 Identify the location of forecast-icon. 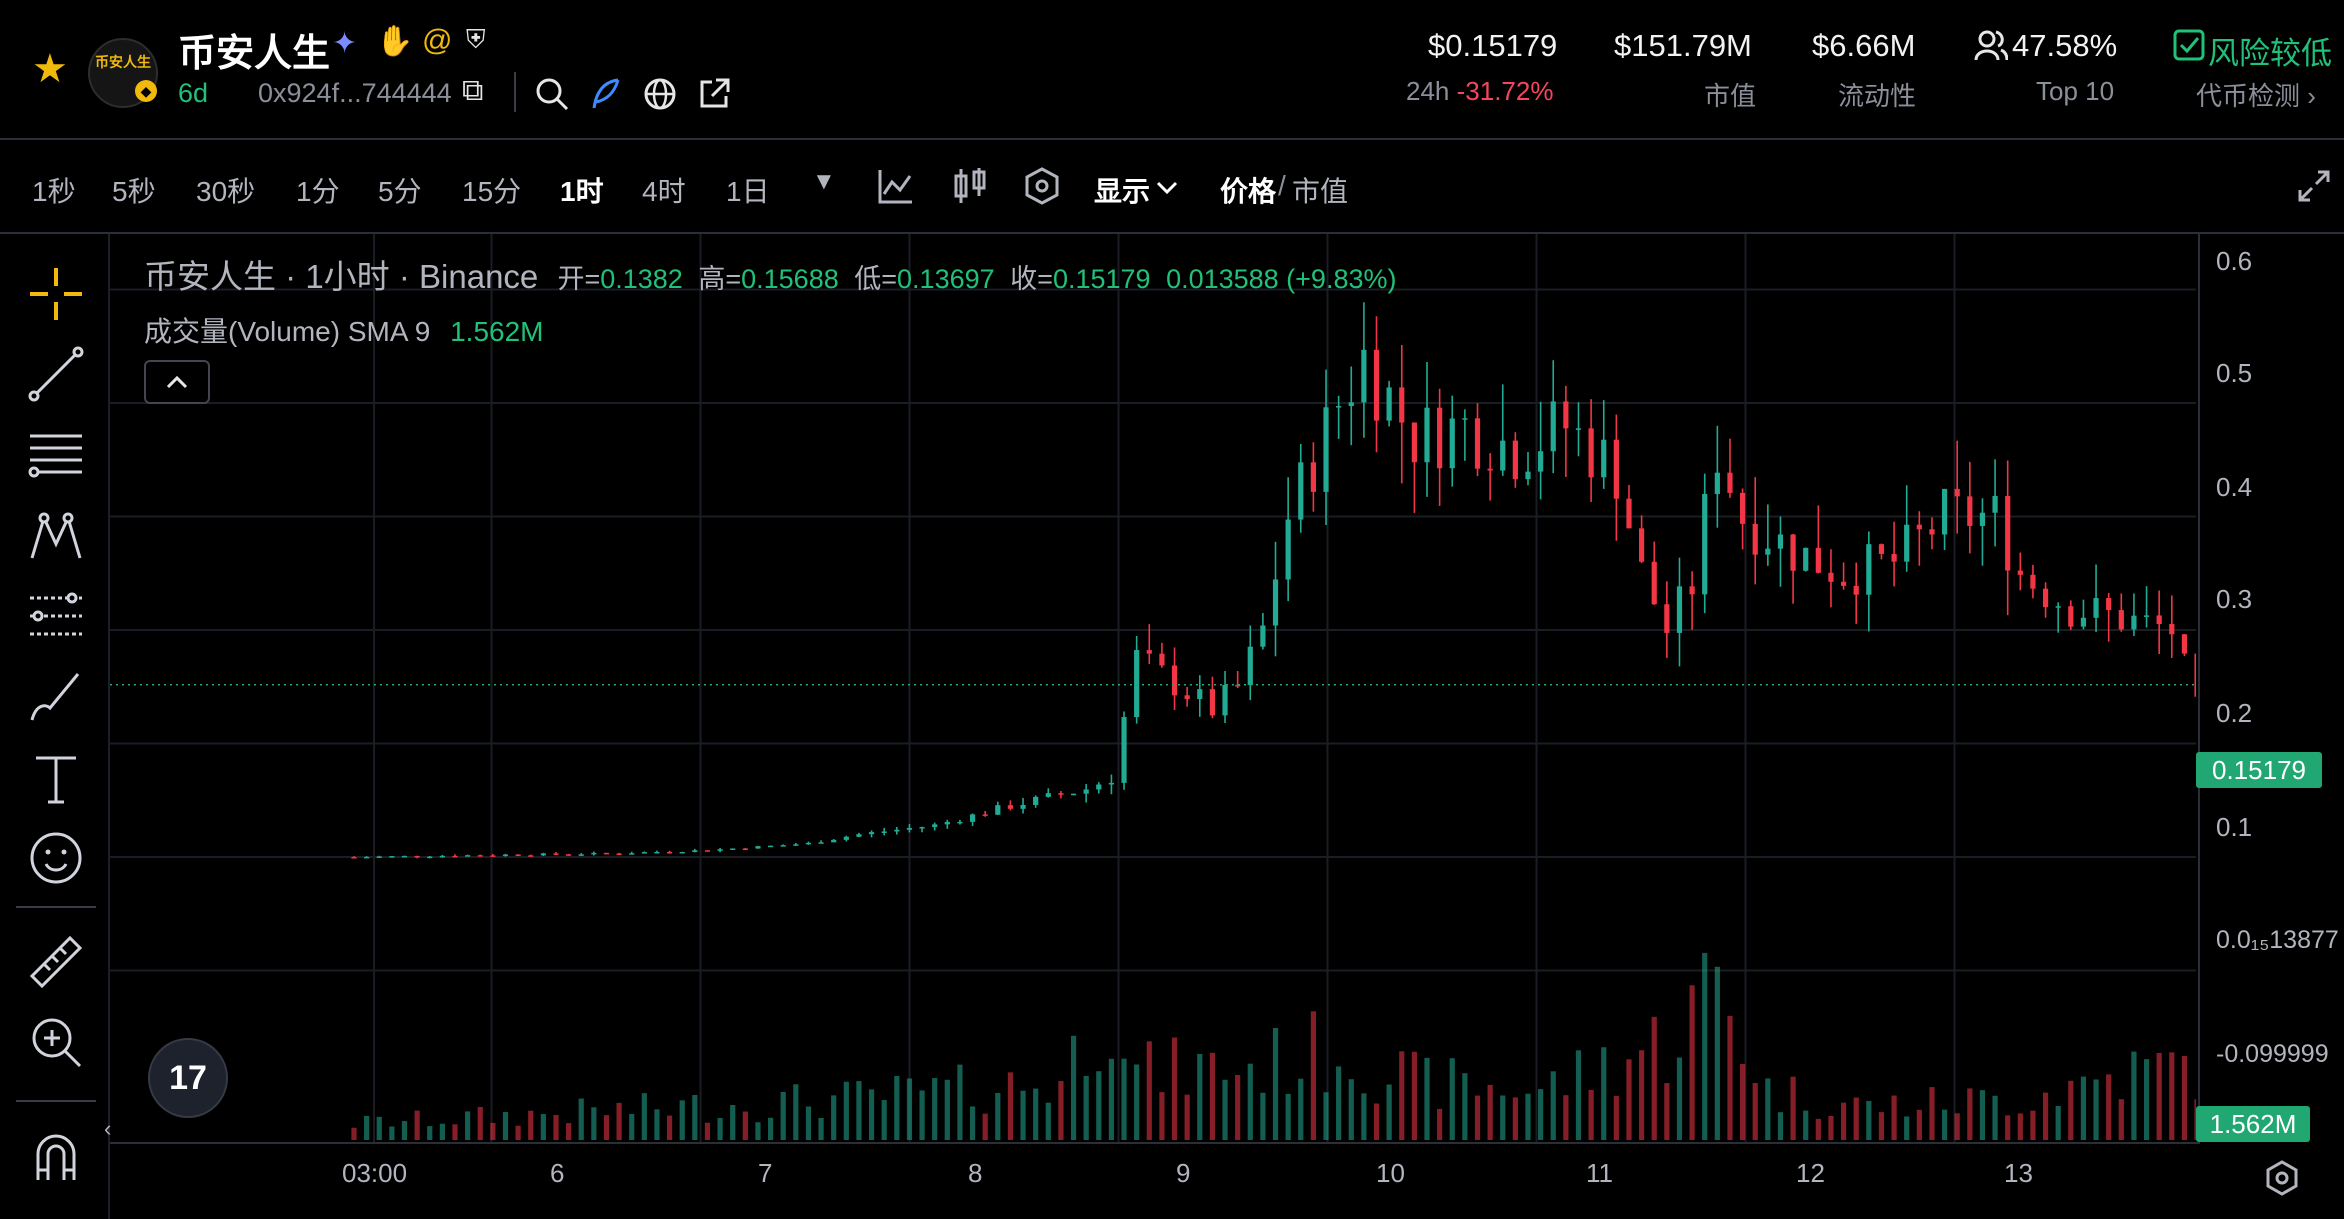
(56, 616).